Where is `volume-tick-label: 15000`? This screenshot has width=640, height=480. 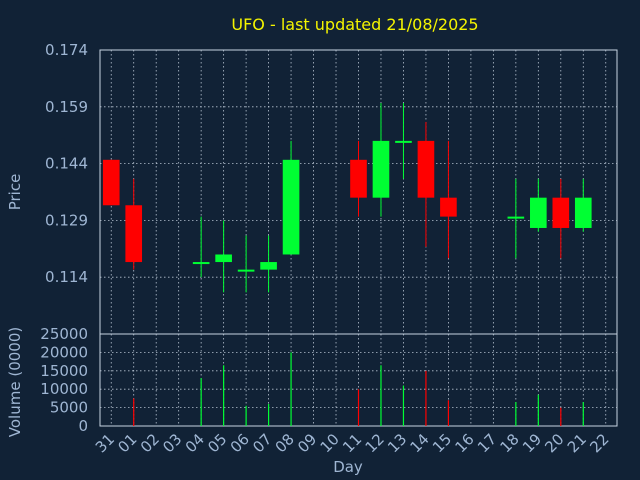
volume-tick-label: 15000 is located at coordinates (64, 371).